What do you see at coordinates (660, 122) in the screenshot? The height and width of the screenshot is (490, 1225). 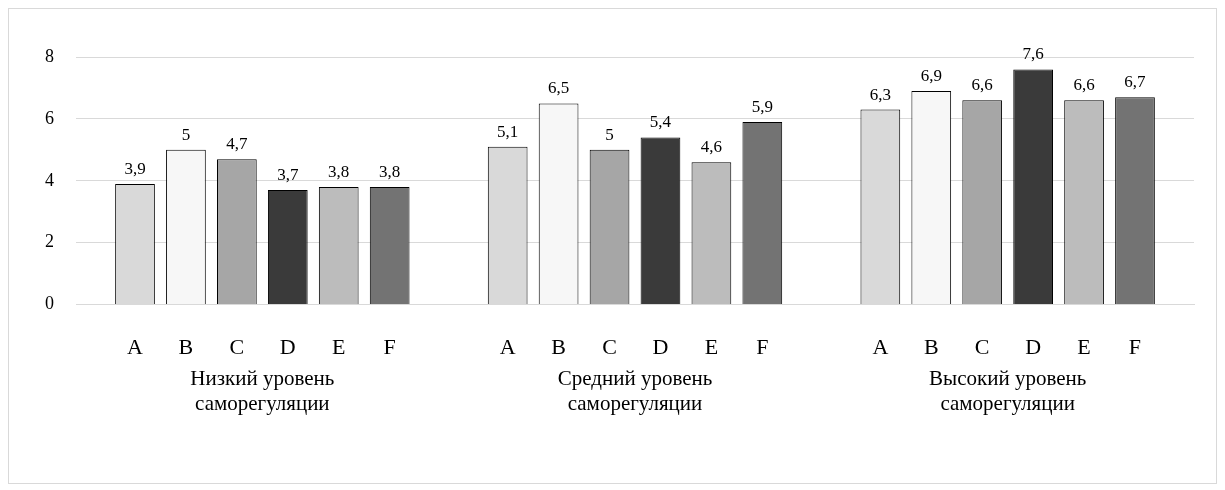 I see `data-label: 5,4` at bounding box center [660, 122].